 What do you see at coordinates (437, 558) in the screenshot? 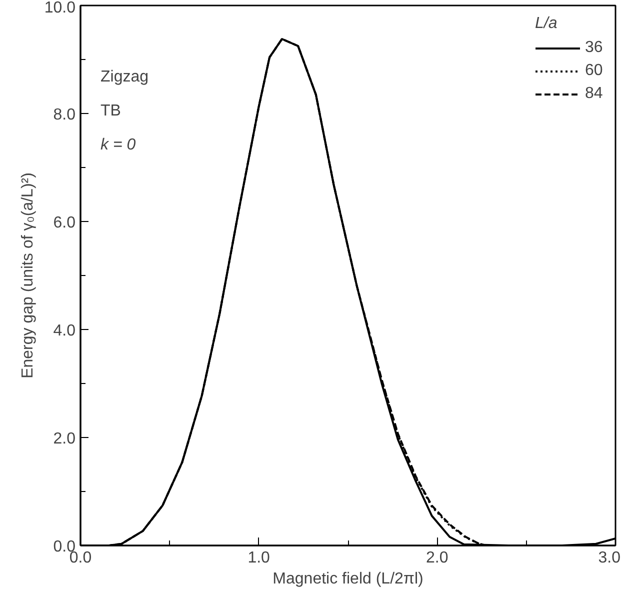
I see `x-tick-label: 2.0` at bounding box center [437, 558].